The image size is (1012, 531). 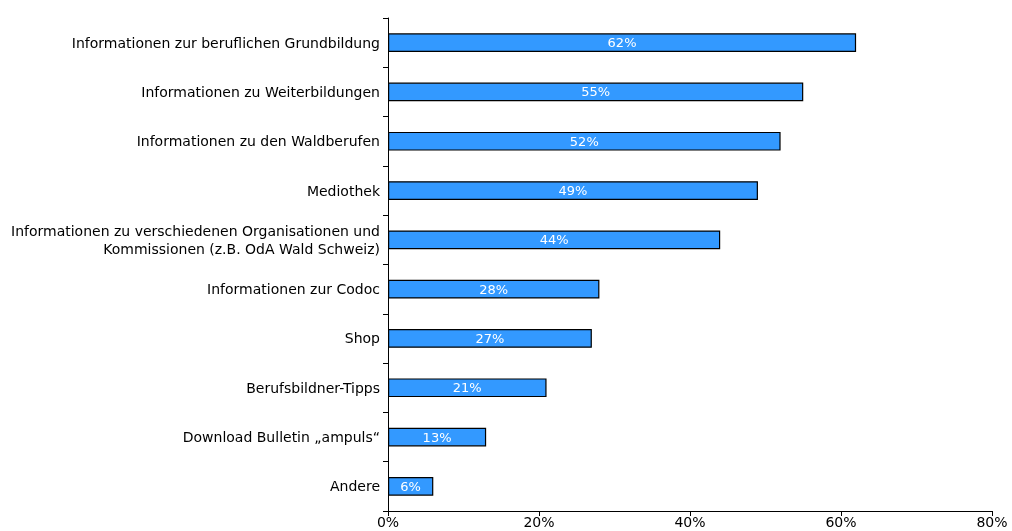 What do you see at coordinates (622, 43) in the screenshot?
I see `data-label: 62%` at bounding box center [622, 43].